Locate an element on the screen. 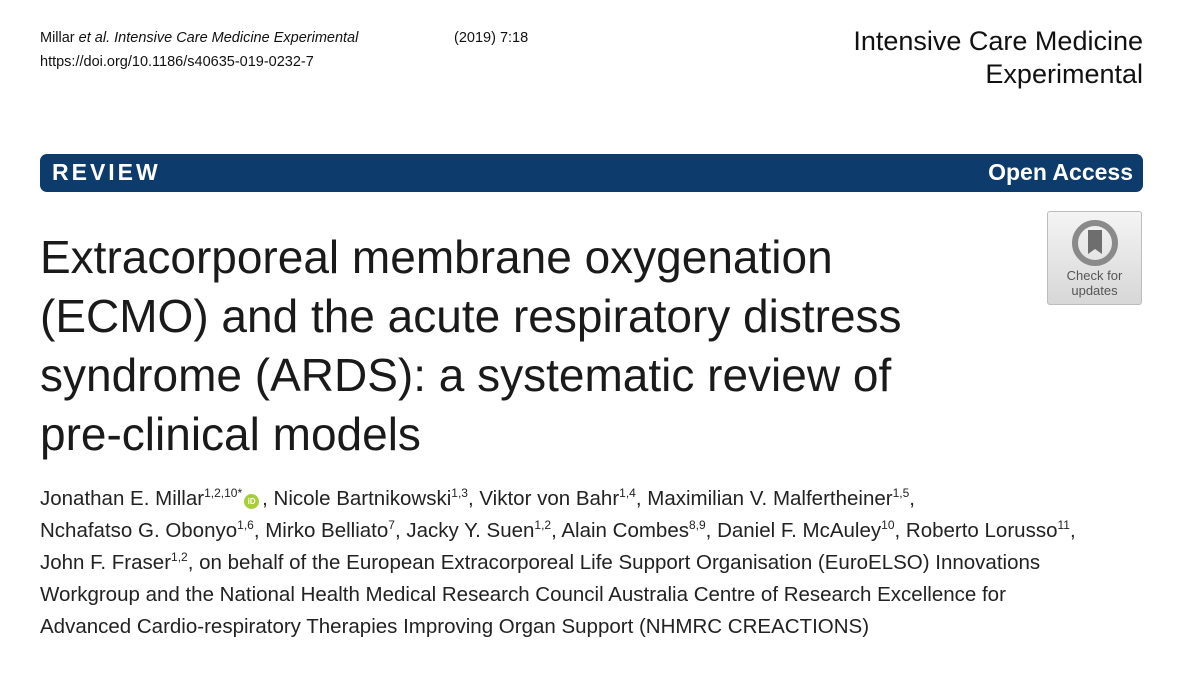  author-name: Mirko Belliato is located at coordinates (327, 530).